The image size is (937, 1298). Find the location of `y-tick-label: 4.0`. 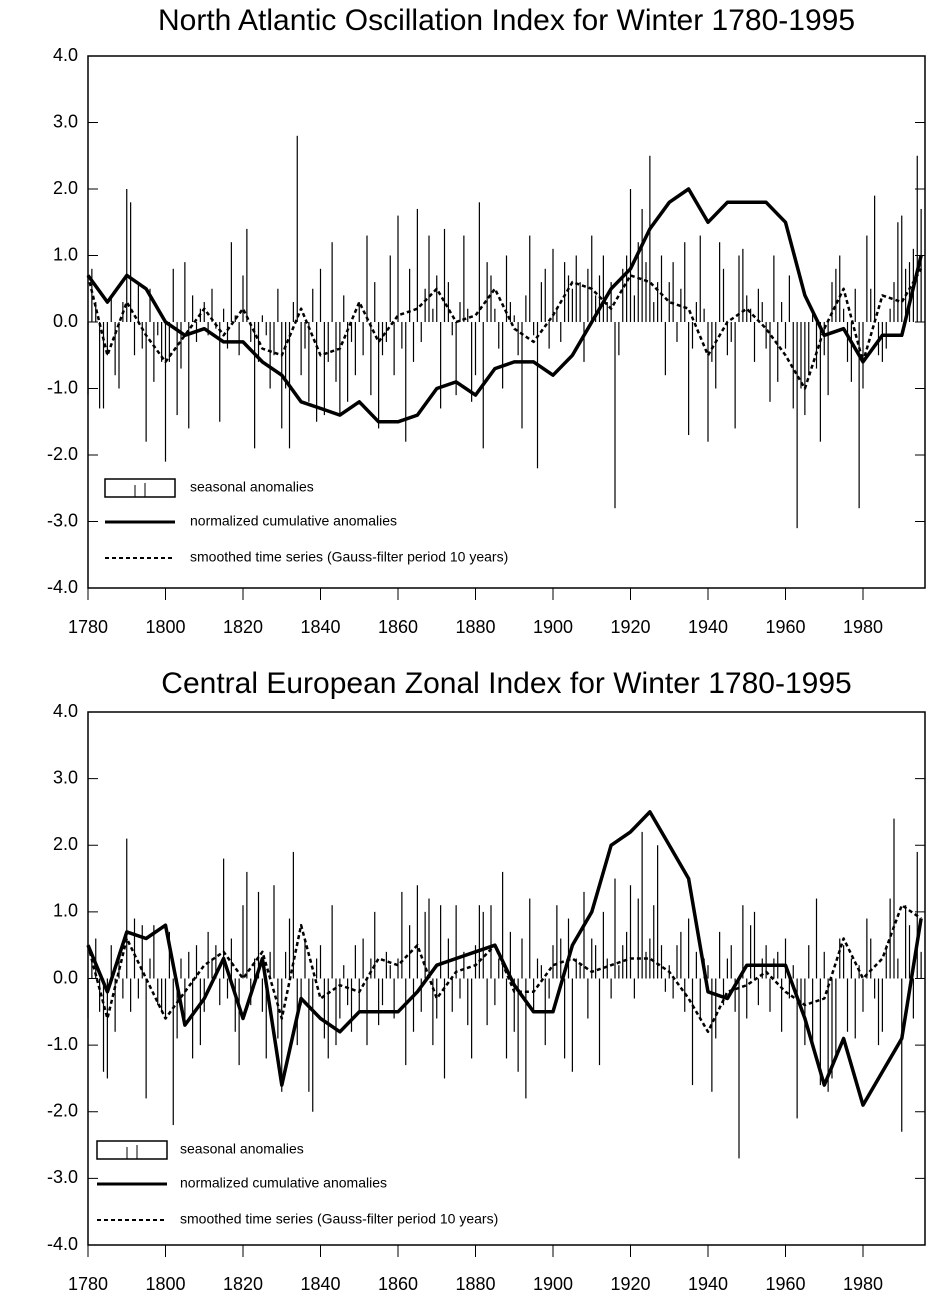

y-tick-label: 4.0 is located at coordinates (65, 55).